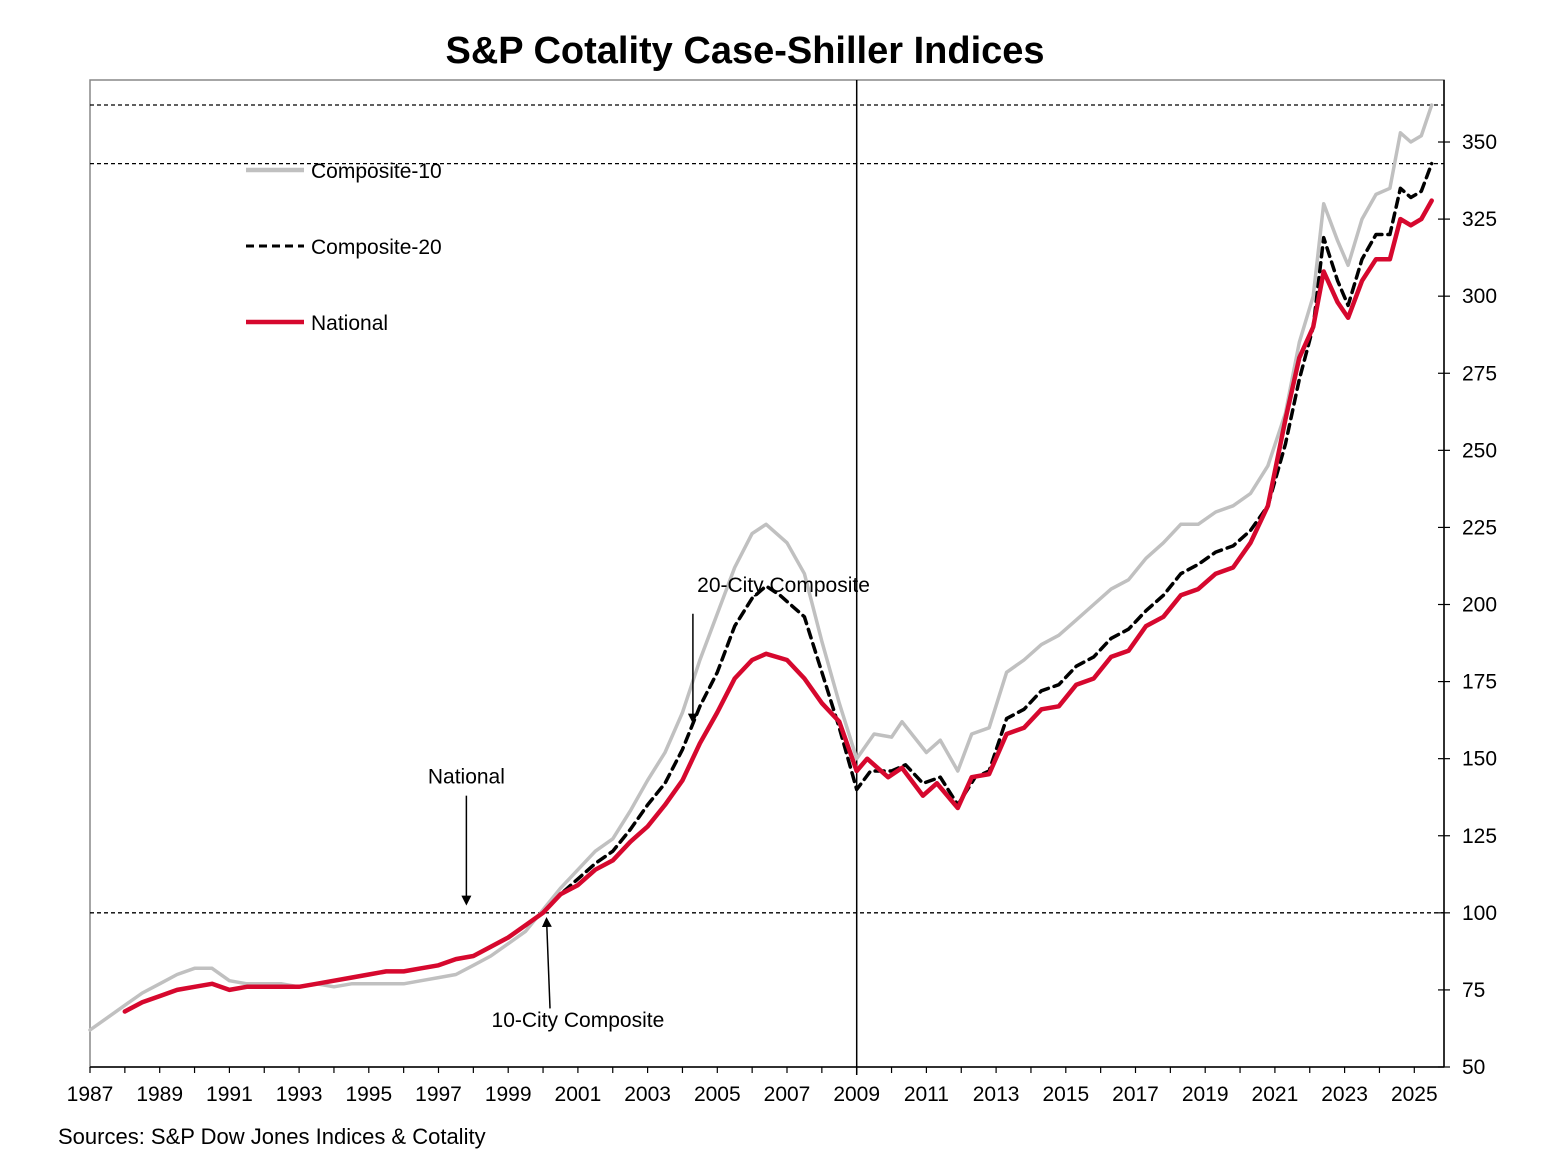  What do you see at coordinates (368, 1094) in the screenshot?
I see `x-tick-label: 1995` at bounding box center [368, 1094].